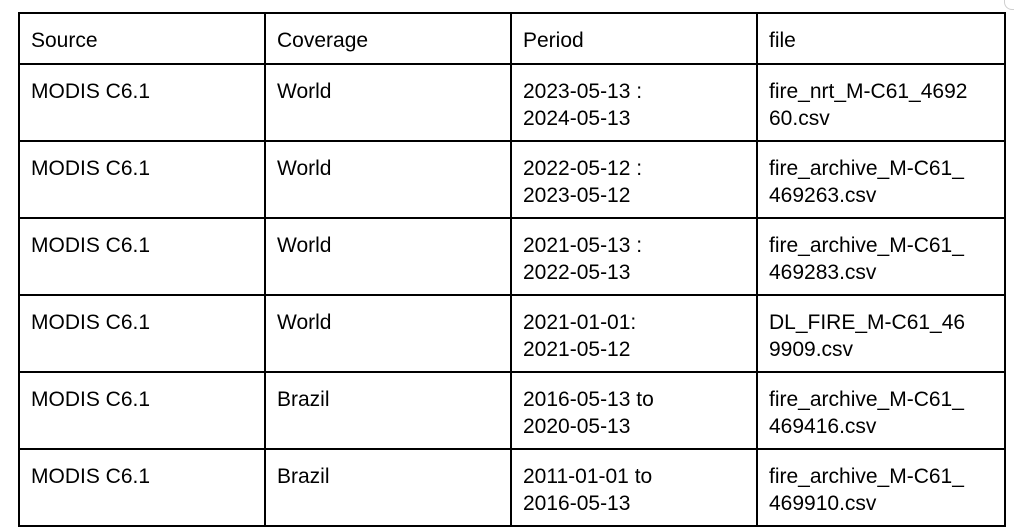 The image size is (1014, 530). What do you see at coordinates (577, 118) in the screenshot?
I see `period-end: 2024-05-13` at bounding box center [577, 118].